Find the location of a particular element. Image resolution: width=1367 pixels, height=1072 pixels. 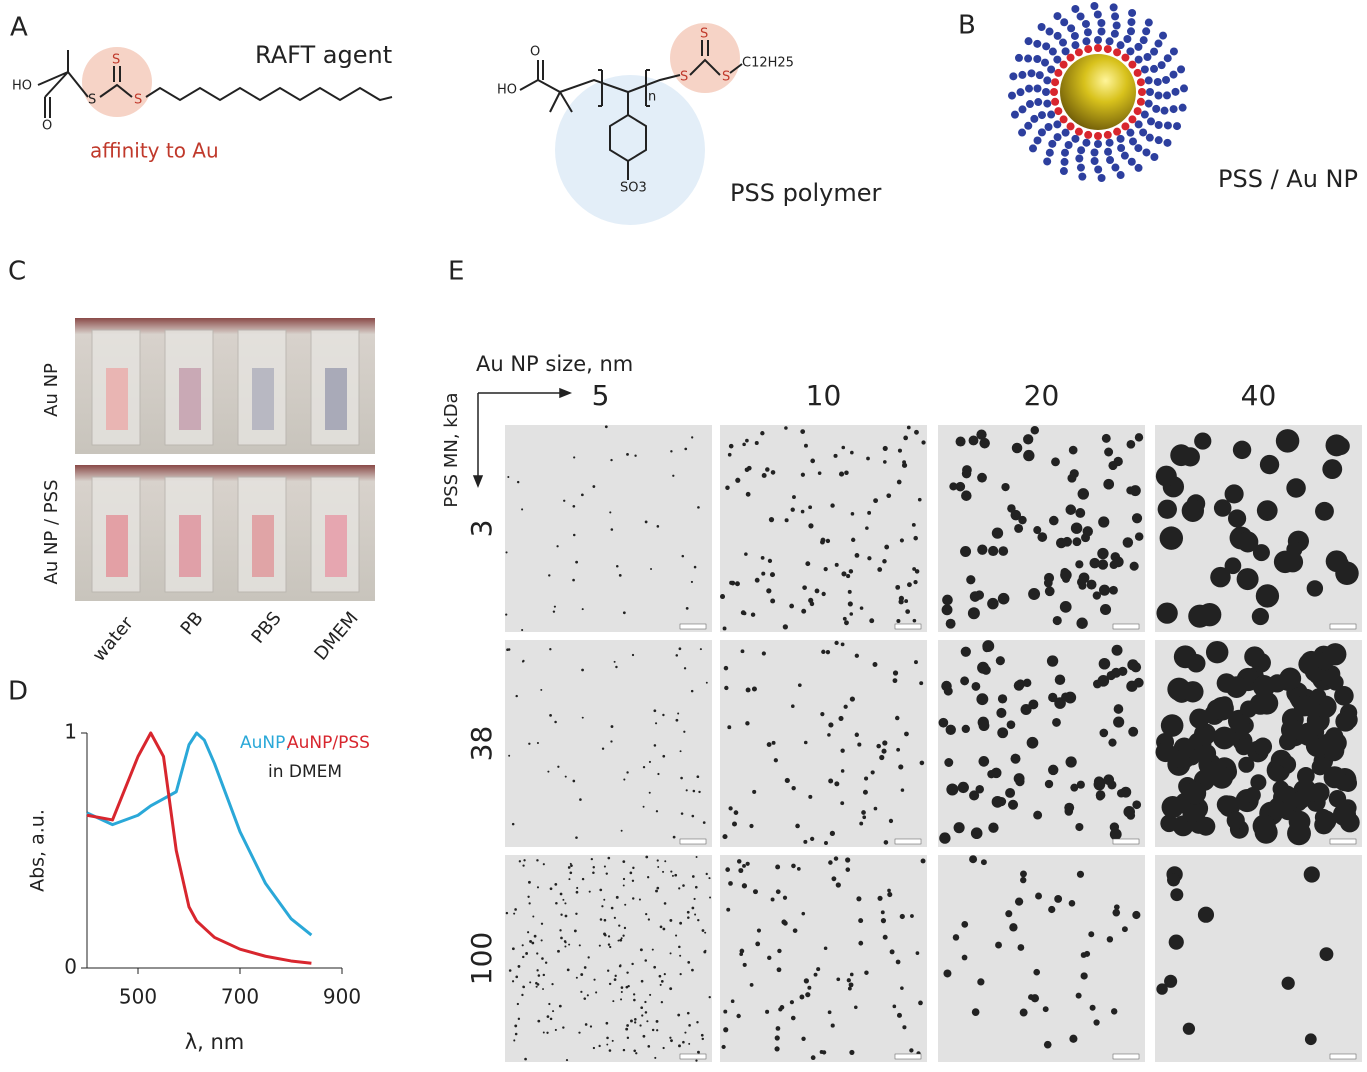

scale-bar is located at coordinates (693, 626).